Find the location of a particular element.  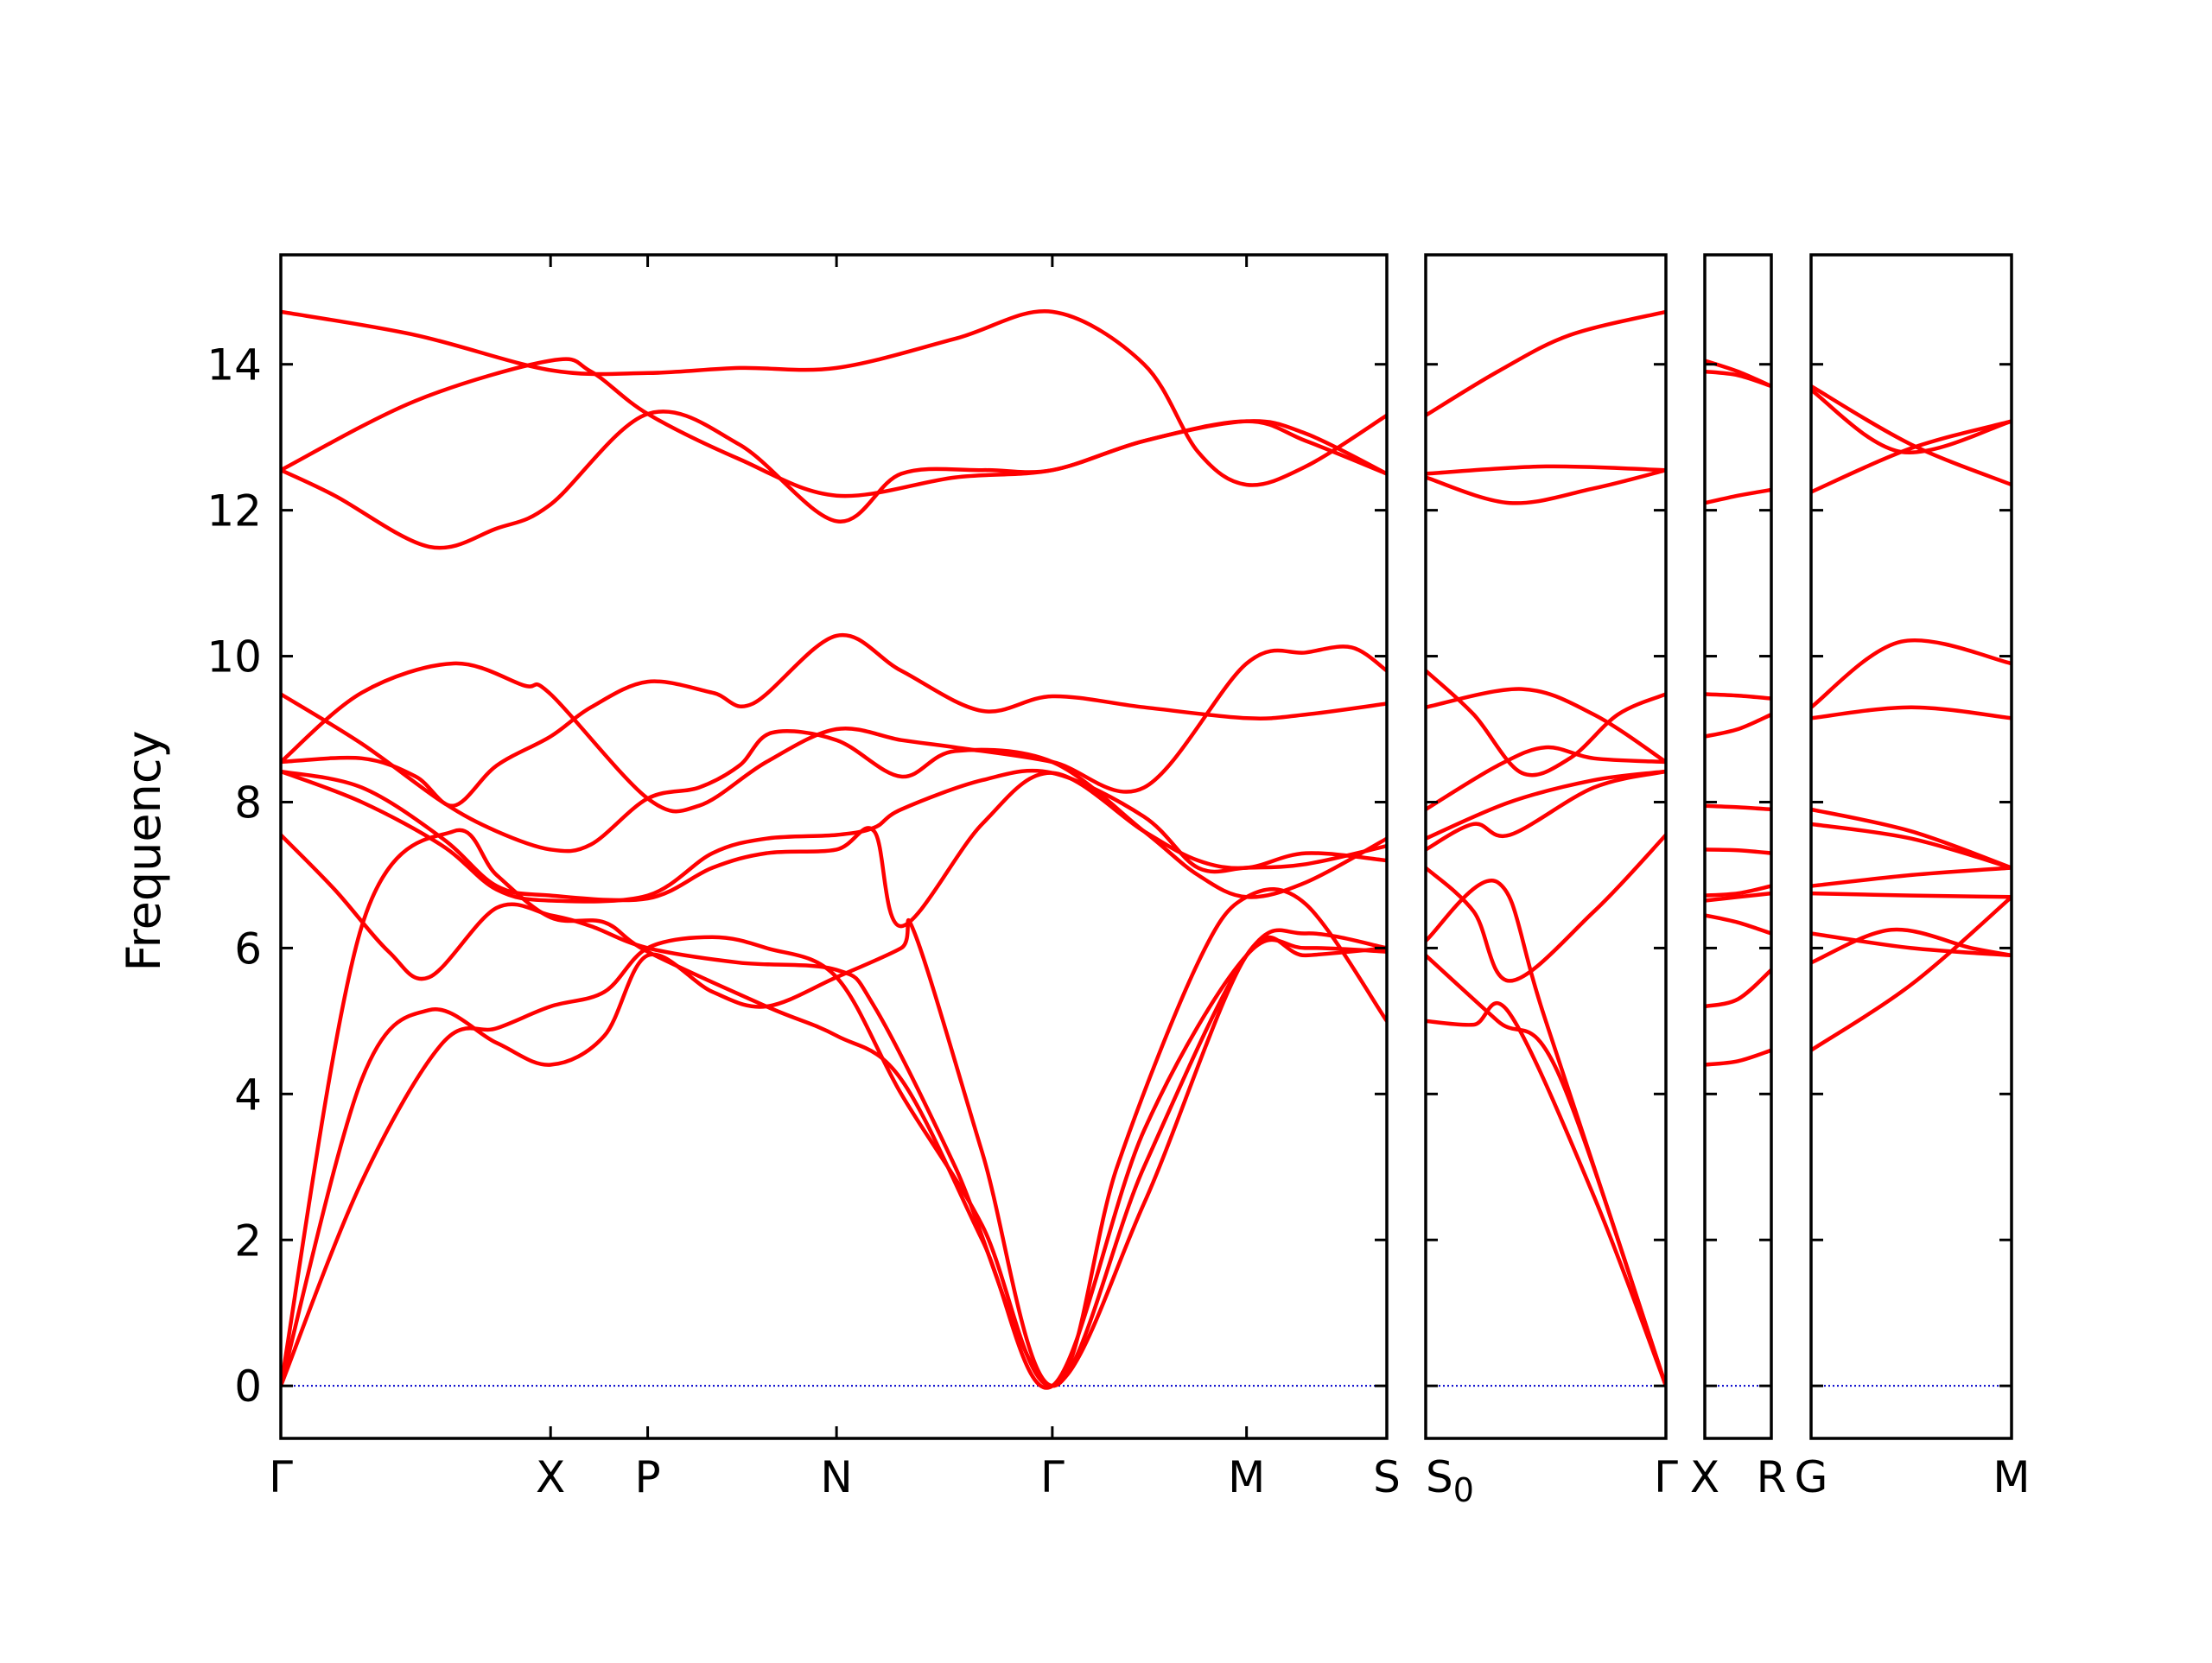

x-tick-label: P is located at coordinates (648, 1477).